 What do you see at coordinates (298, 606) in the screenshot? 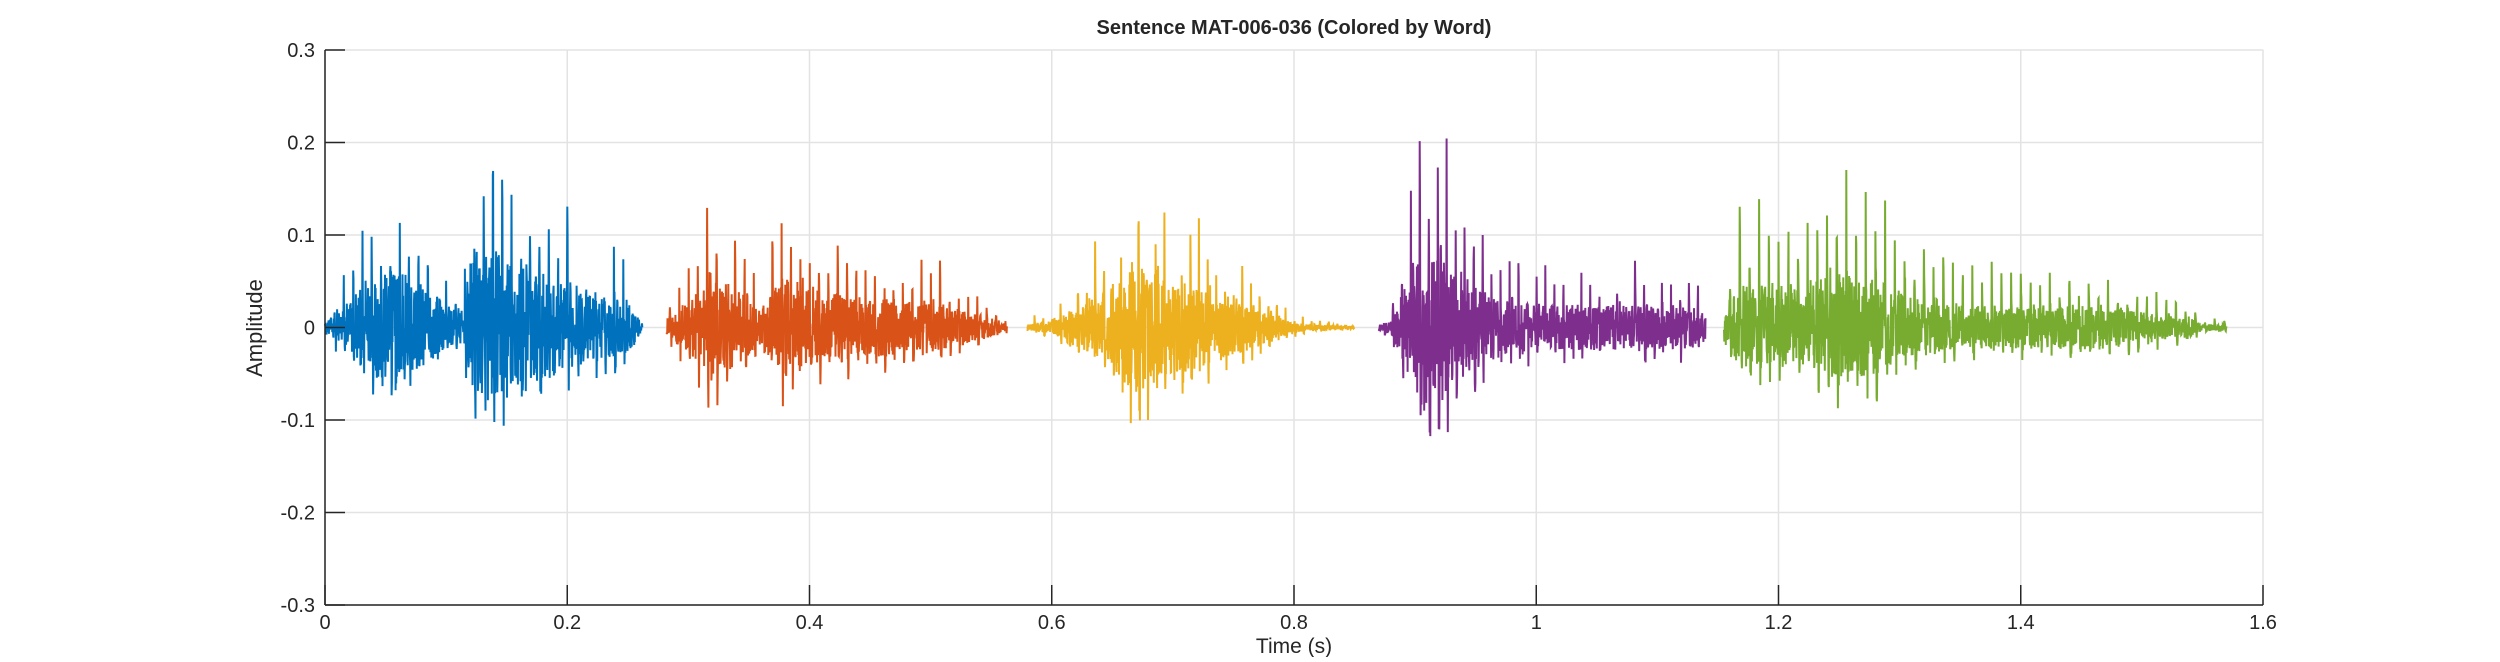
I see `y-tick-label: -0.3` at bounding box center [298, 606].